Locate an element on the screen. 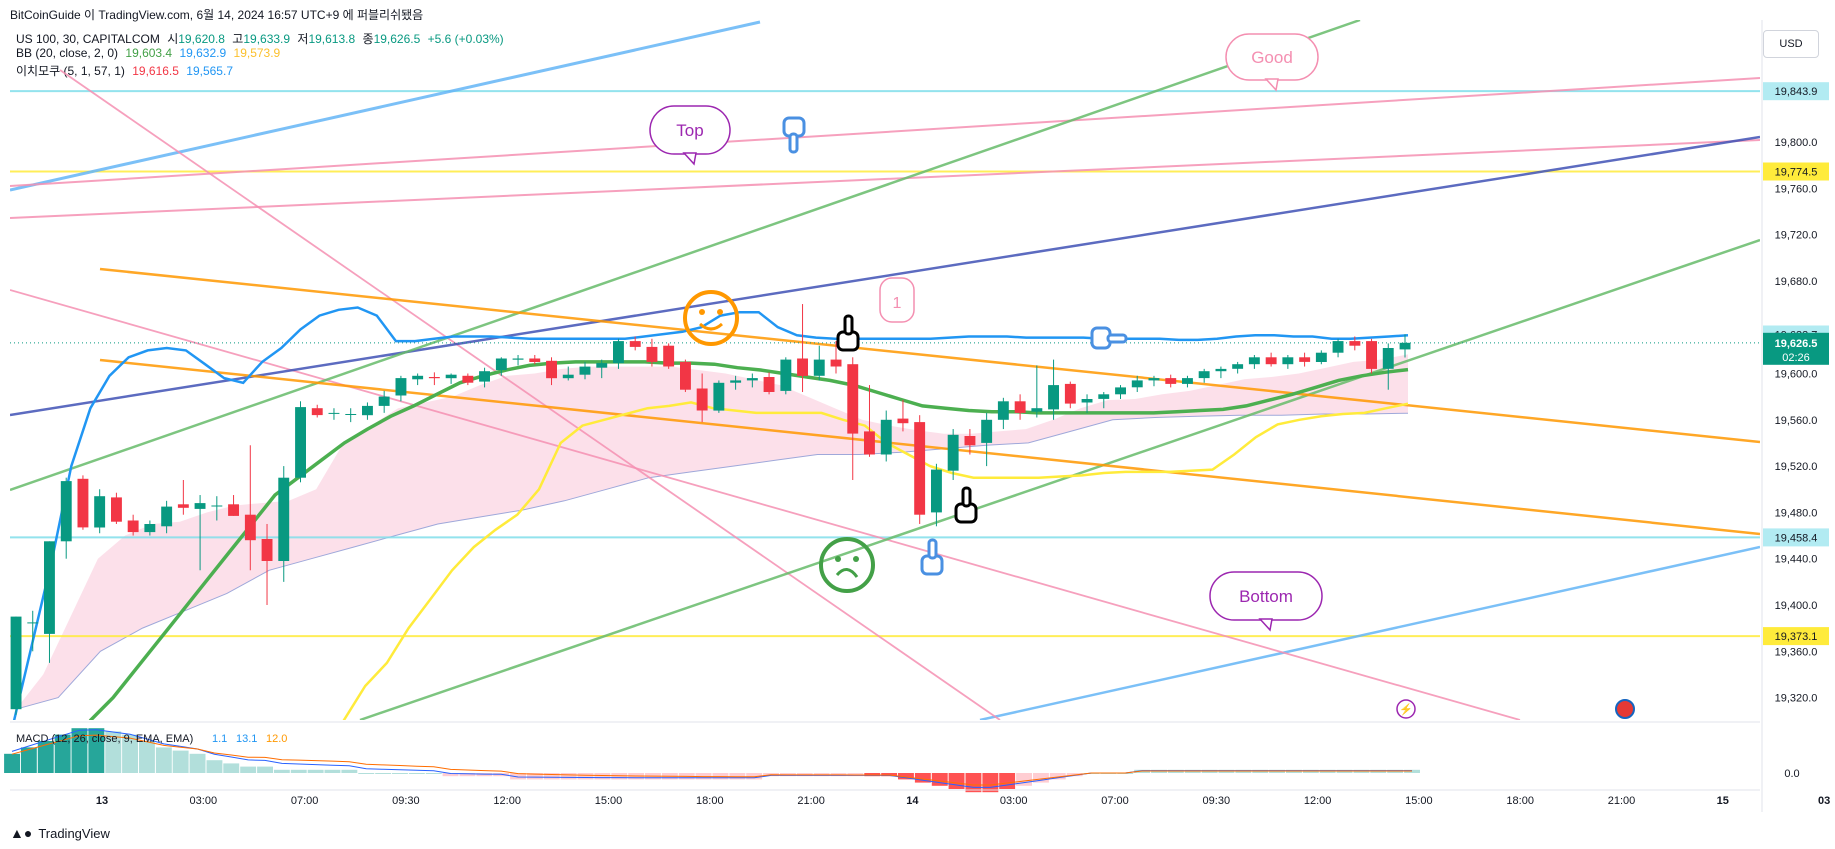  lightning-event-circle is located at coordinates (1406, 709).